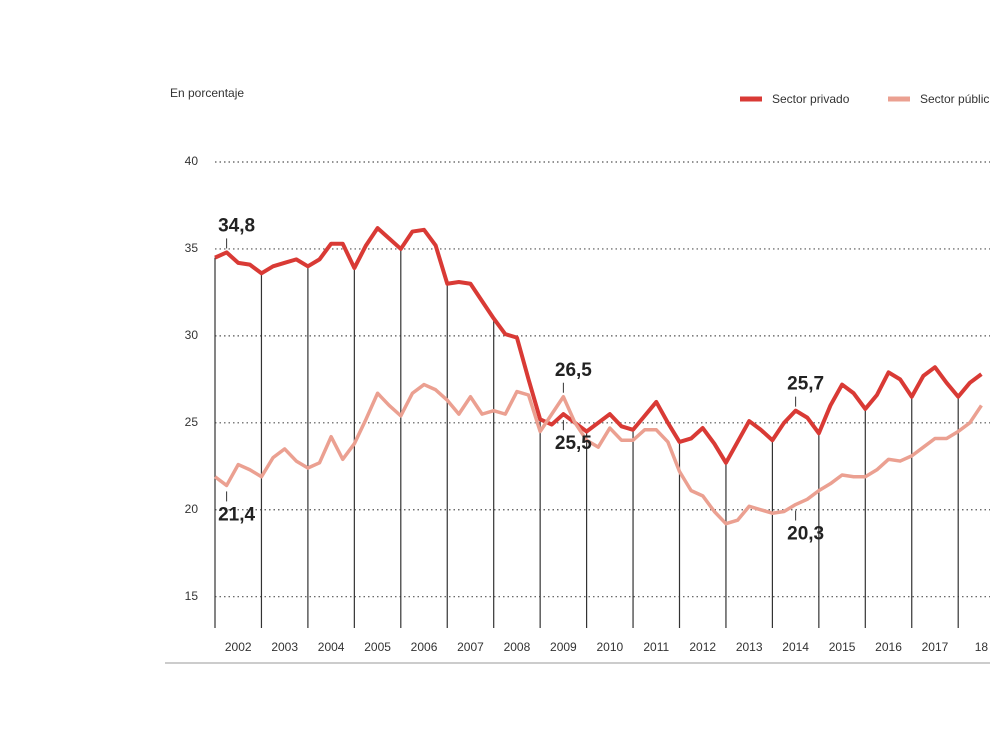  I want to click on data-label: 26,5, so click(573, 370).